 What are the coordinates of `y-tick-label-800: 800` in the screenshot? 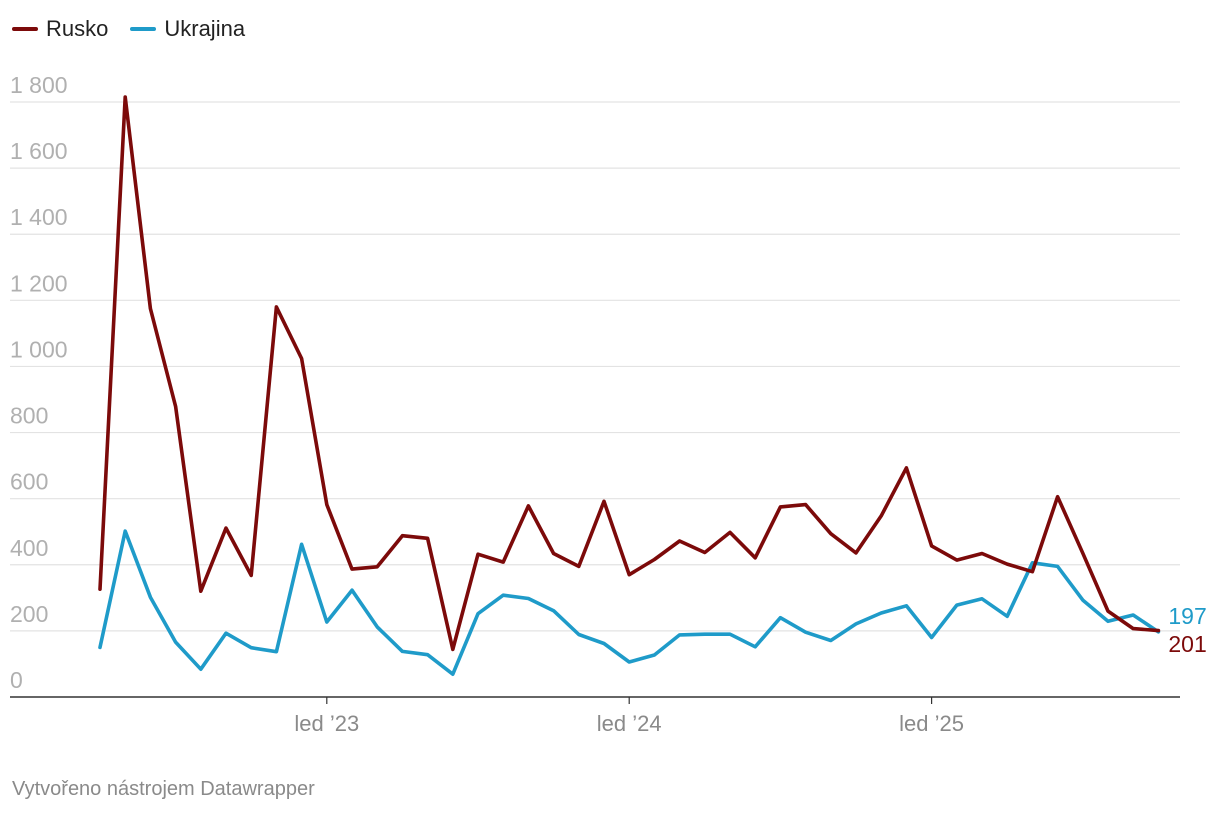 It's located at (29, 416).